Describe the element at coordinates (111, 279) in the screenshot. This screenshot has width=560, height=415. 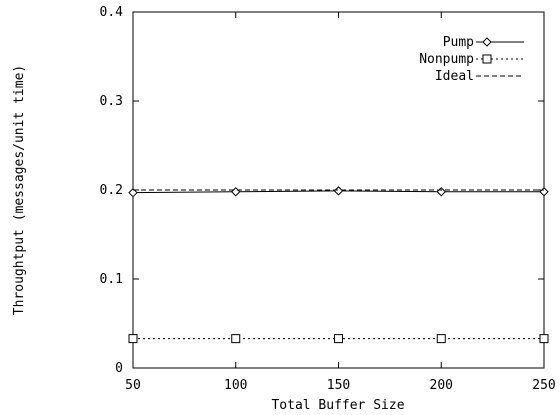
I see `y-tick-label: 0.1` at that location.